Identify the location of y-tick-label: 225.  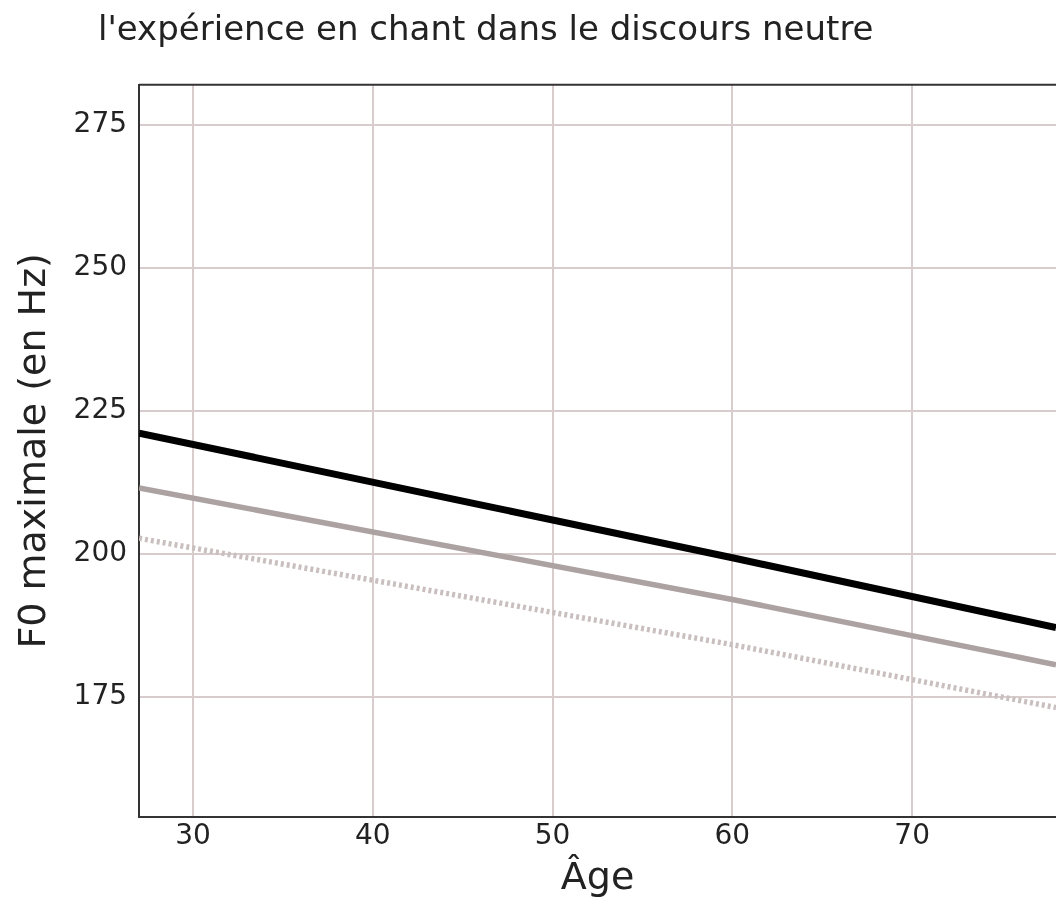
(100, 409).